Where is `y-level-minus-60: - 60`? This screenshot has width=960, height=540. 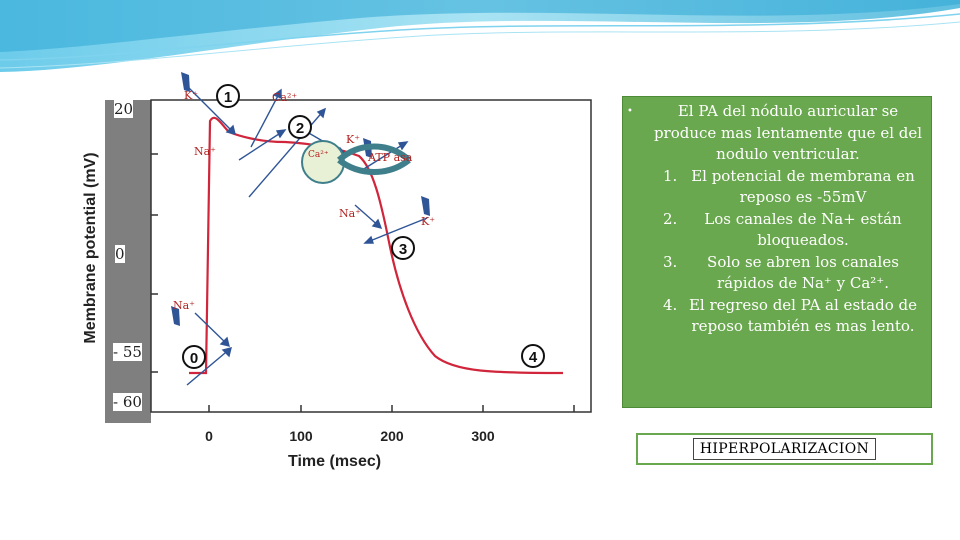 y-level-minus-60: - 60 is located at coordinates (127, 402).